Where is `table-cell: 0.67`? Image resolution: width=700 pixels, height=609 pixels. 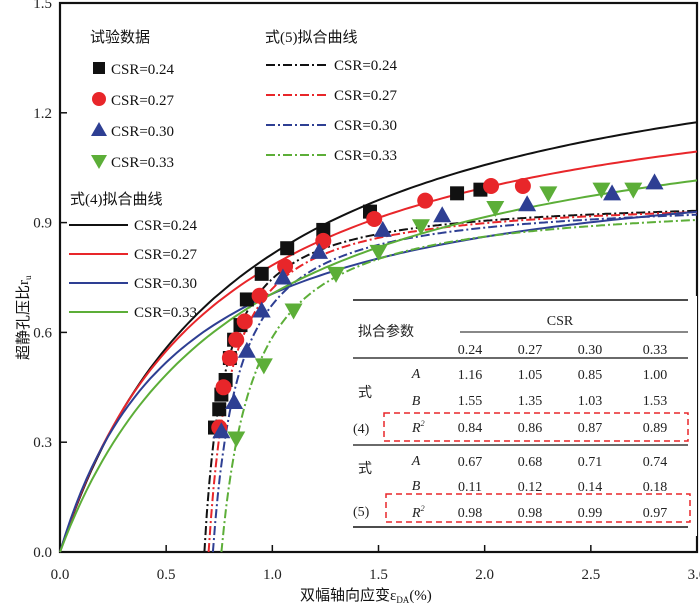
table-cell: 0.67 is located at coordinates (470, 462).